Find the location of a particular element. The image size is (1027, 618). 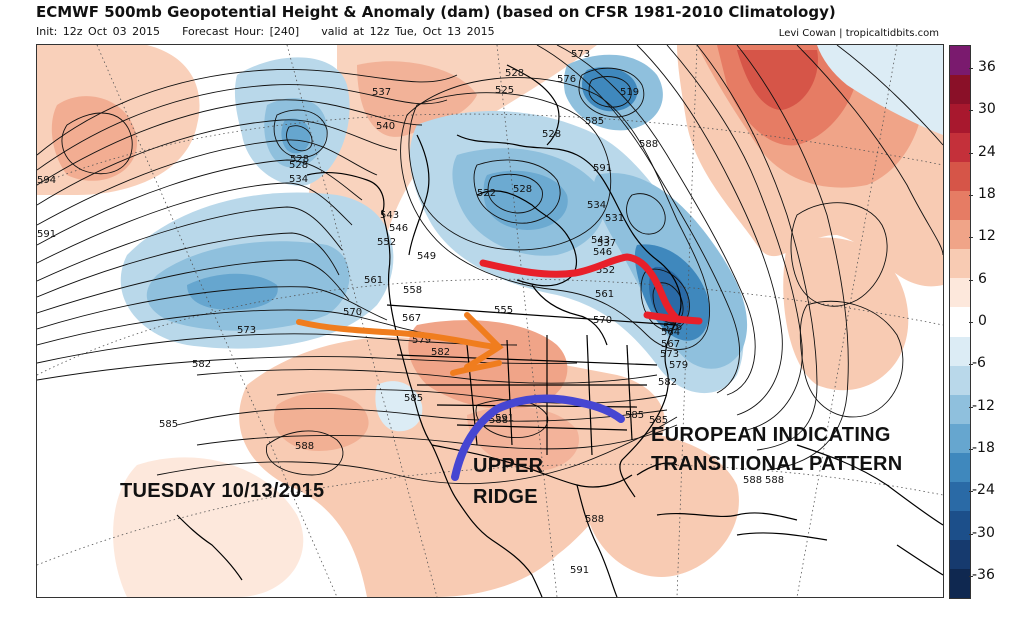

colorbar-tick-label: -24 is located at coordinates (983, 490).